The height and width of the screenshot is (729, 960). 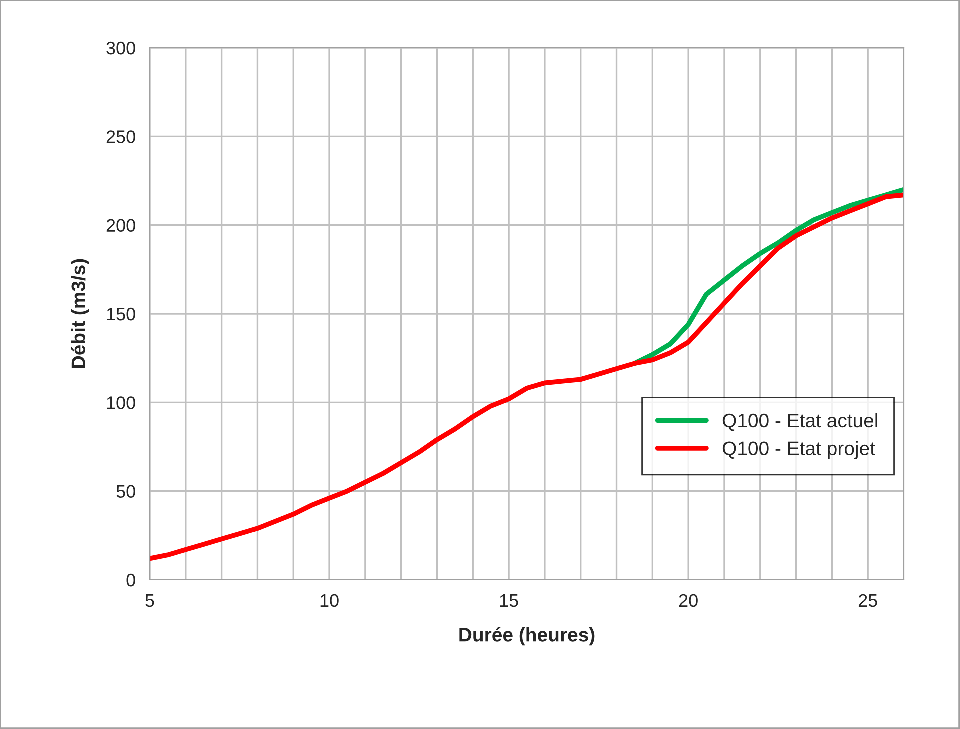 What do you see at coordinates (509, 601) in the screenshot?
I see `x-tick-label: 15` at bounding box center [509, 601].